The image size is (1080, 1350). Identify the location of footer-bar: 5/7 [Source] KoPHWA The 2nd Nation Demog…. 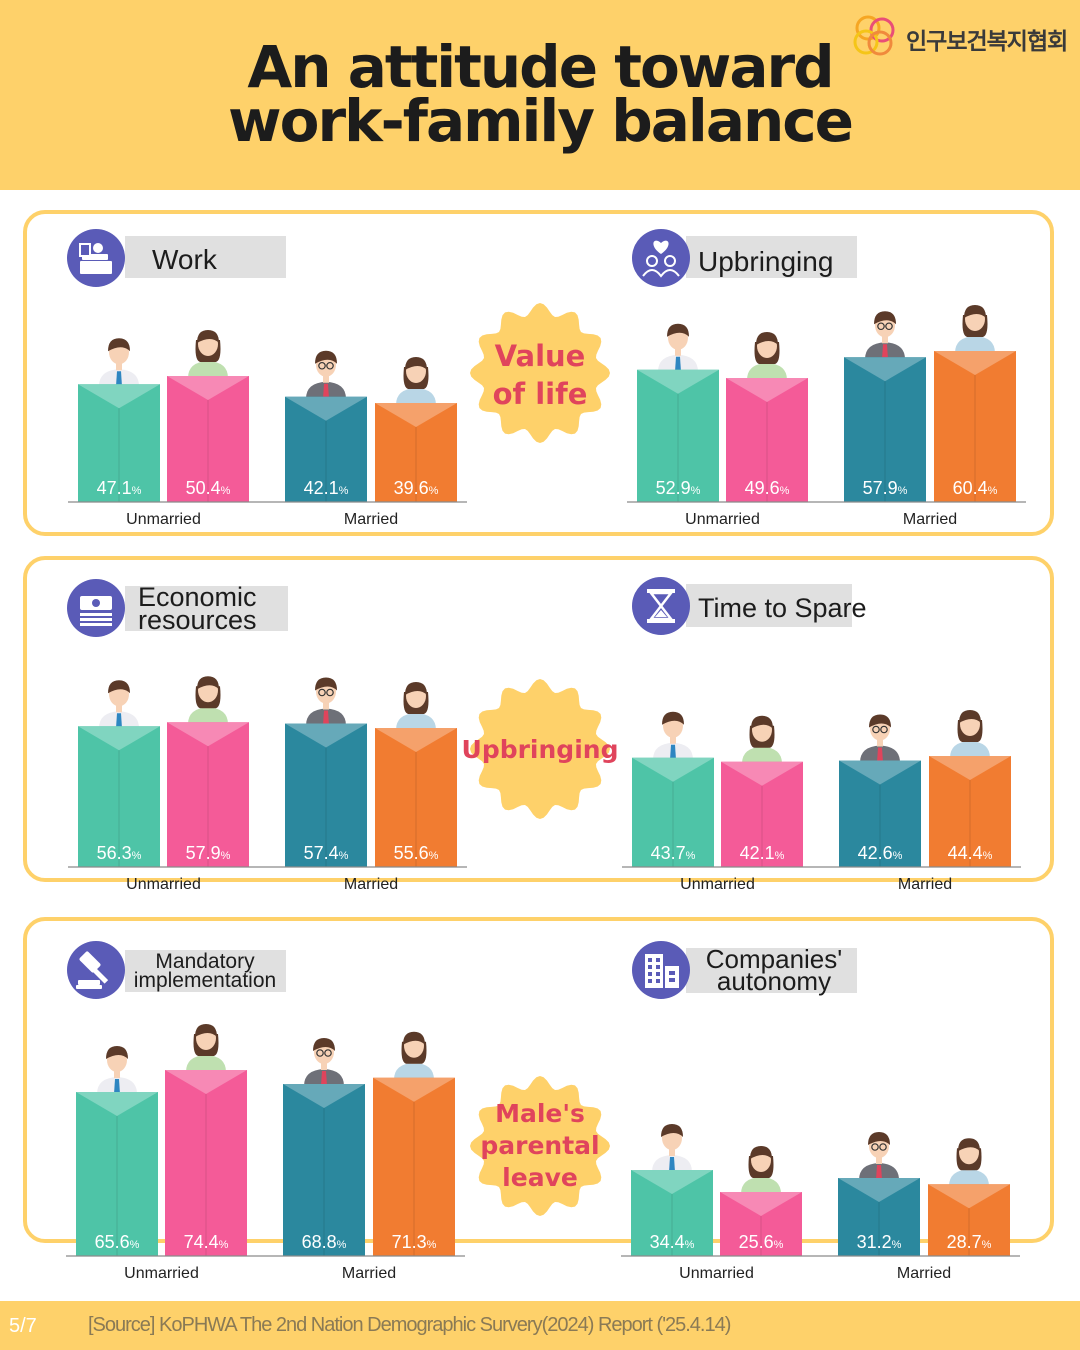
(540, 1325).